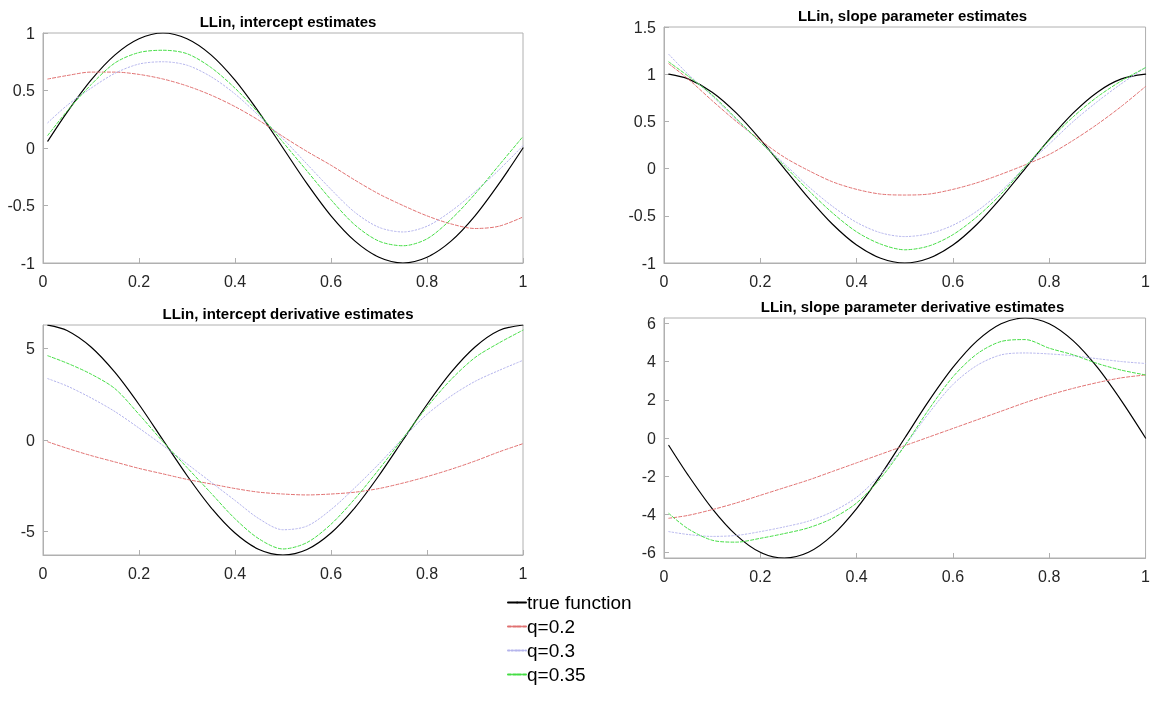 The image size is (1153, 704). Describe the element at coordinates (31, 348) in the screenshot. I see `y-tick-label: 5` at that location.